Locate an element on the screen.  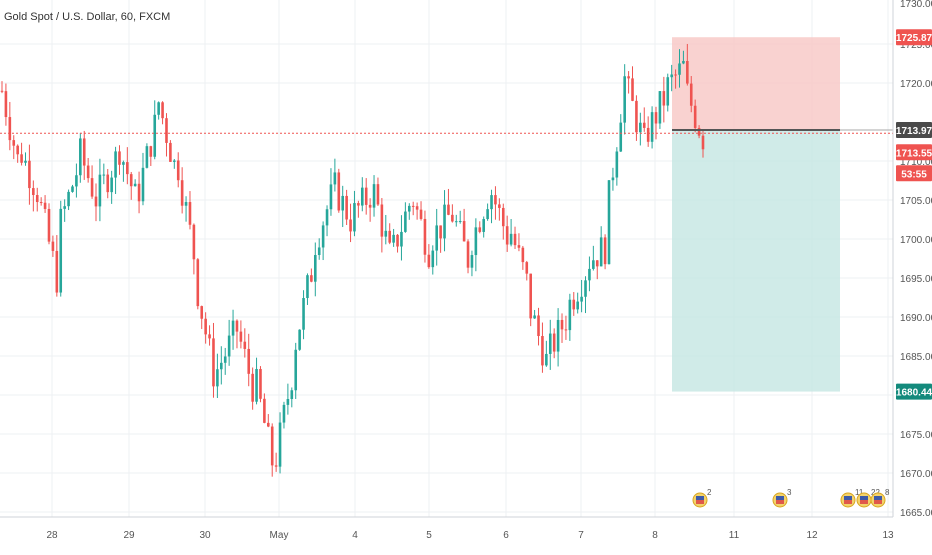
countdown-badge-text: 53:55 is located at coordinates (914, 174).